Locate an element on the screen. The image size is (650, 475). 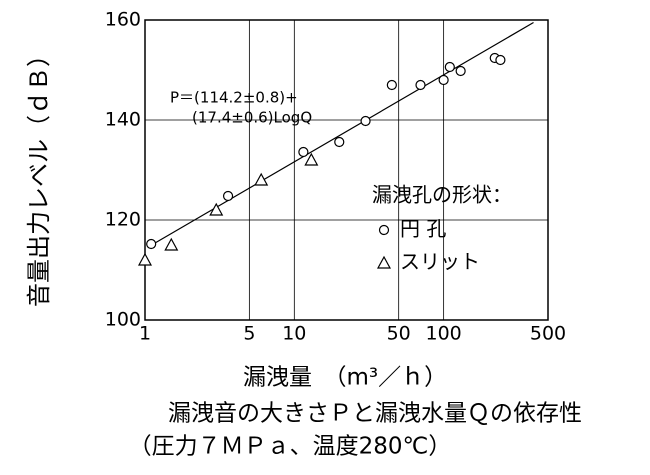
y-tick-label: 160 is located at coordinates (123, 20).